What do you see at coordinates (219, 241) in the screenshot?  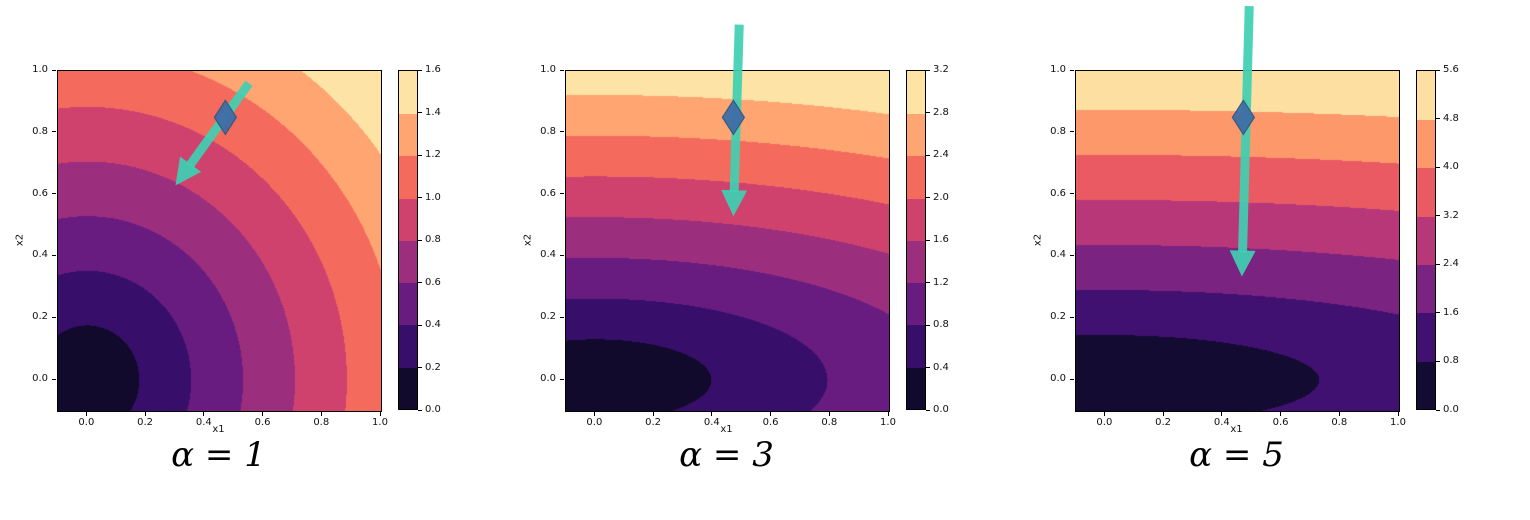 I see `axes` at bounding box center [219, 241].